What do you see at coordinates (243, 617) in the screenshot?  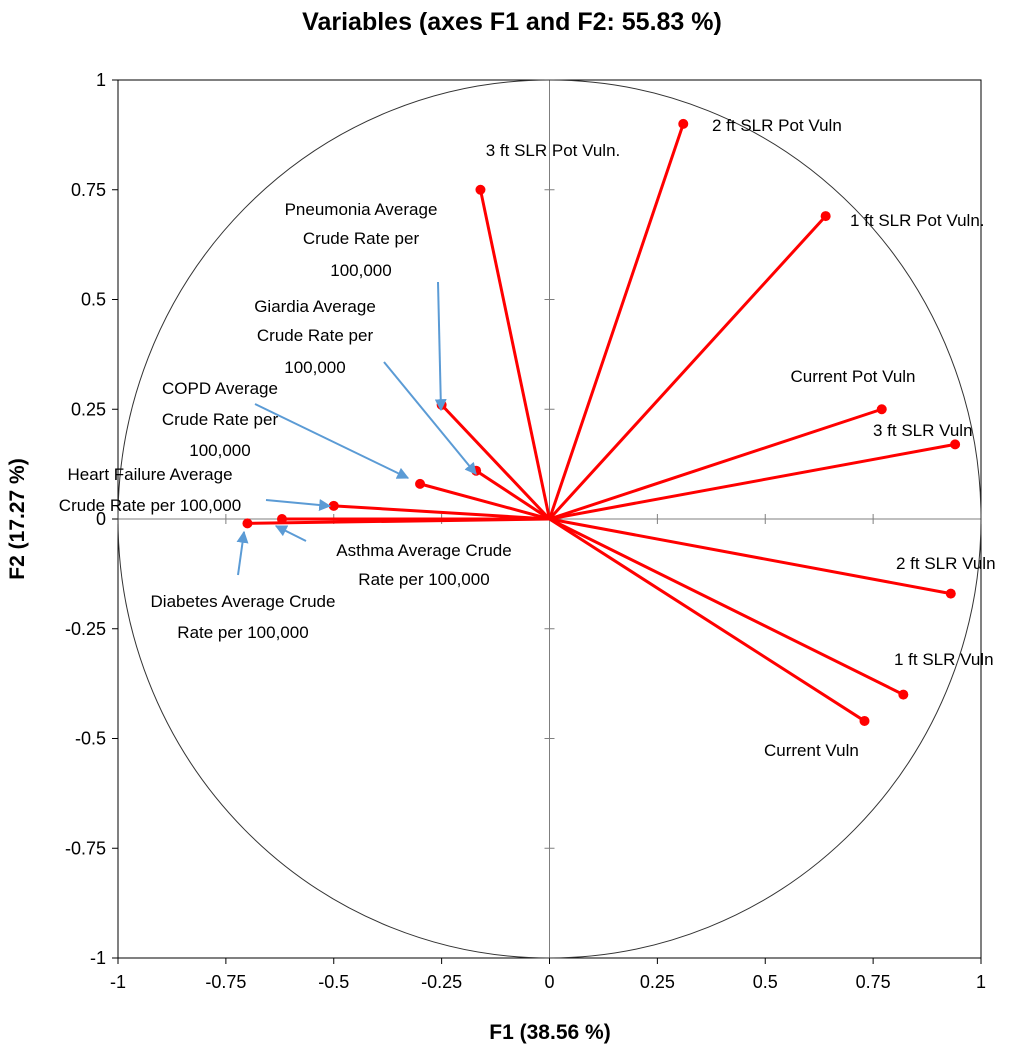 I see `variable-label: Diabetes Average Crude Rate per 100,000` at bounding box center [243, 617].